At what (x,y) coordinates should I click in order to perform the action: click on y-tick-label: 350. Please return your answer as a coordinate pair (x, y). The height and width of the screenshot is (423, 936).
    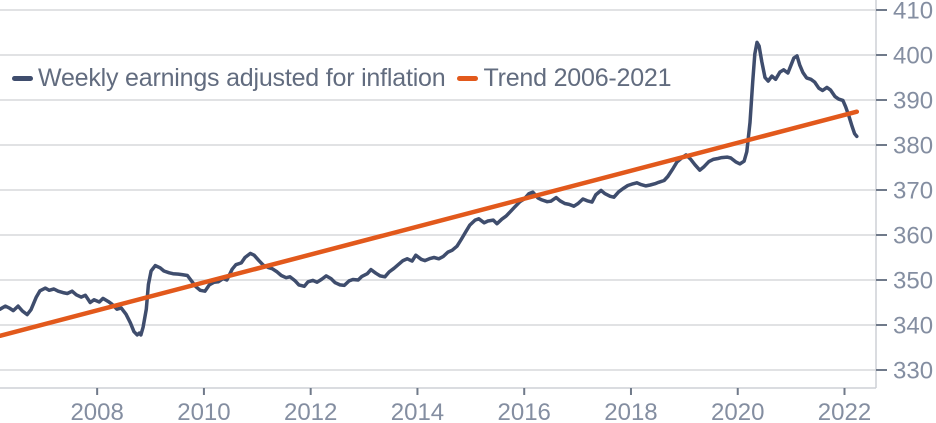
    Looking at the image, I should click on (913, 280).